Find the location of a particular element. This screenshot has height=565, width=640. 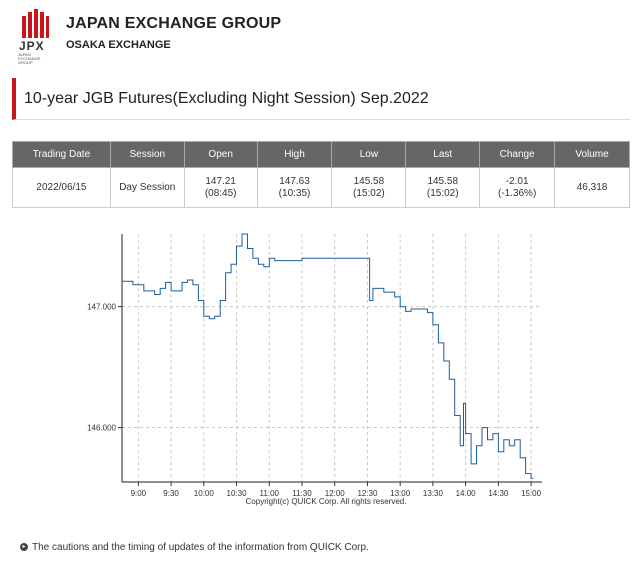

x-tick-label: 14:00 is located at coordinates (466, 493).